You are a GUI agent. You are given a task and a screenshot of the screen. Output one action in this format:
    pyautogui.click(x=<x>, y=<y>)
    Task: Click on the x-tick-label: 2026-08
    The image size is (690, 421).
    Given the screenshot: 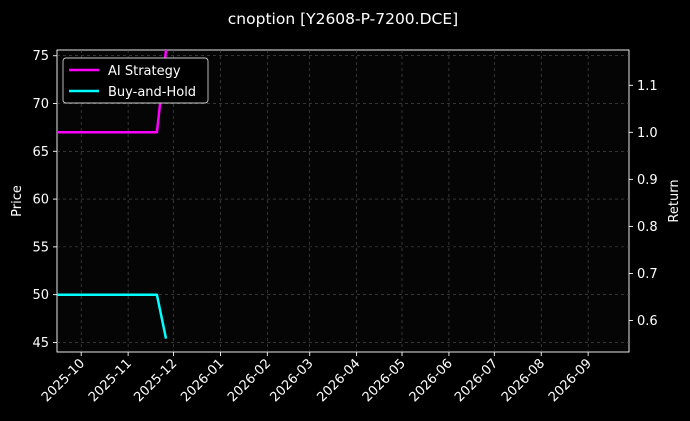 What is the action you would take?
    pyautogui.click(x=523, y=380)
    